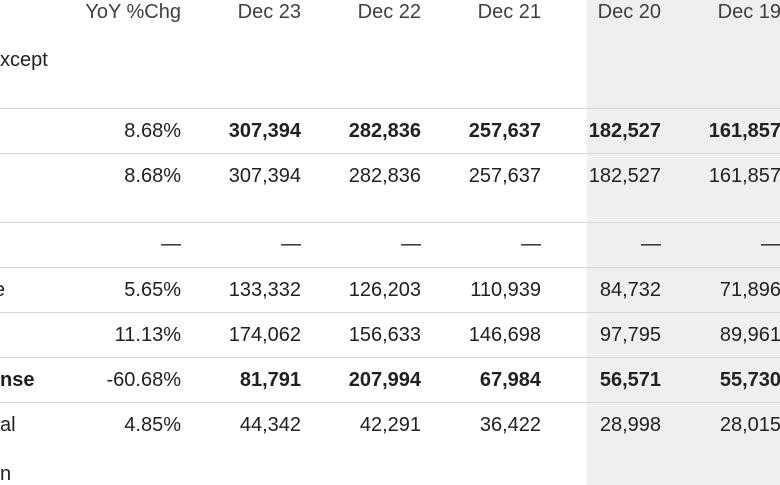 The width and height of the screenshot is (780, 485). What do you see at coordinates (144, 380) in the screenshot?
I see `cell-yoy: -60.68%` at bounding box center [144, 380].